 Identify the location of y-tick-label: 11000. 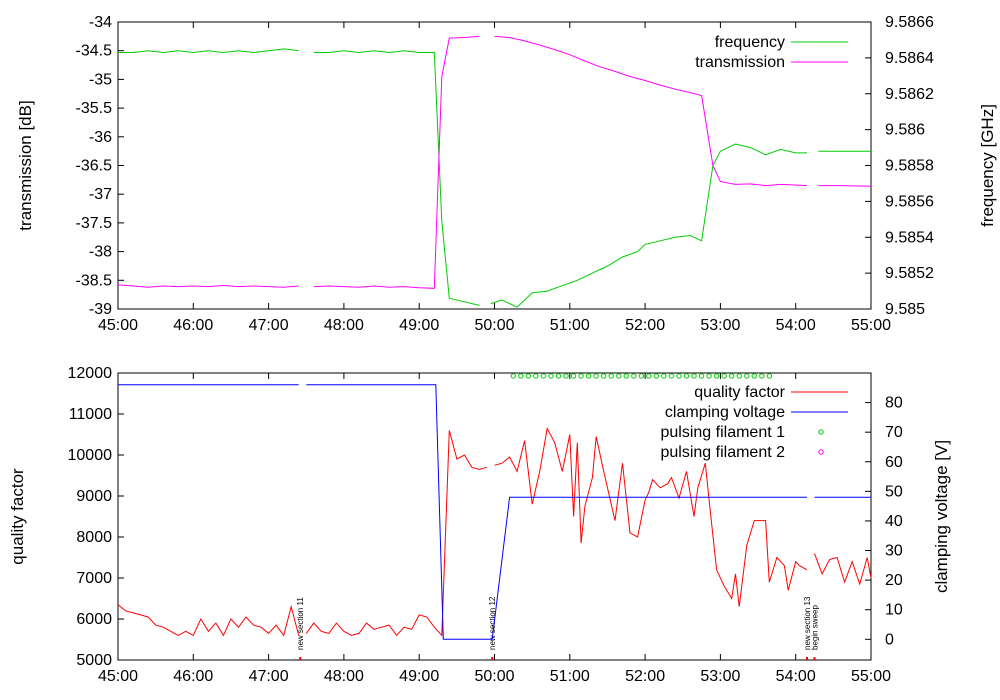
(90, 414).